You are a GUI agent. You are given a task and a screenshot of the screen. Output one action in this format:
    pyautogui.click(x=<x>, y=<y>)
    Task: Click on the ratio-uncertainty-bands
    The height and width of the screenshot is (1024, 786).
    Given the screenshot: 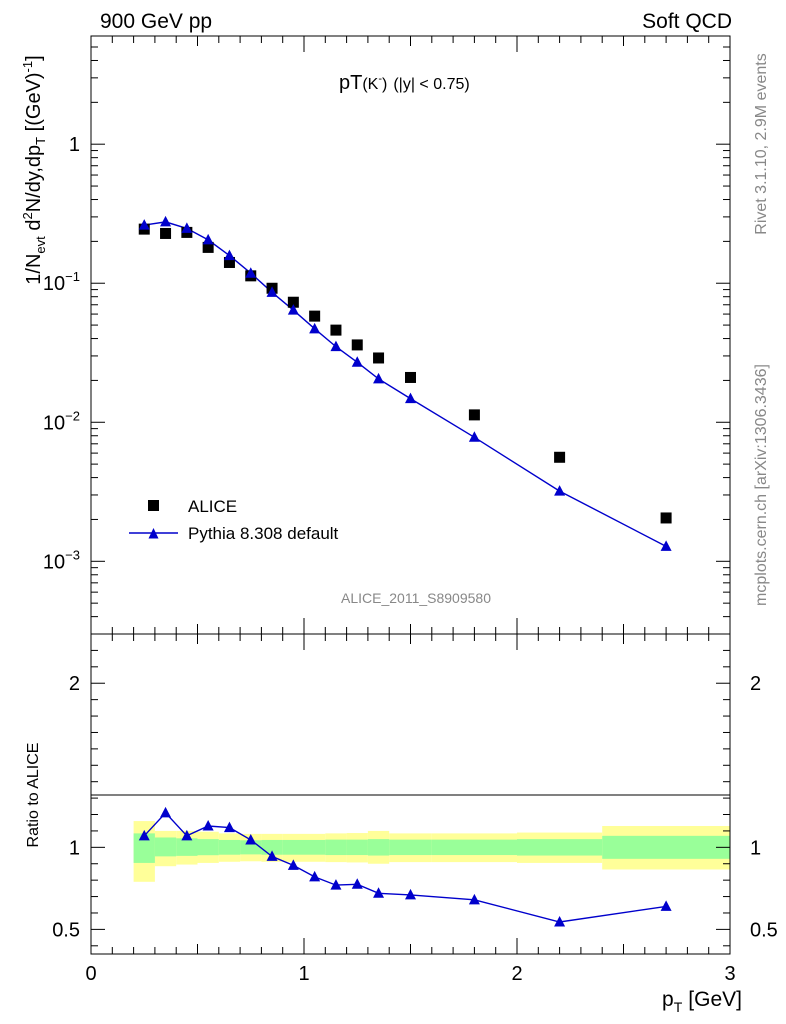 What is the action you would take?
    pyautogui.click(x=431, y=851)
    